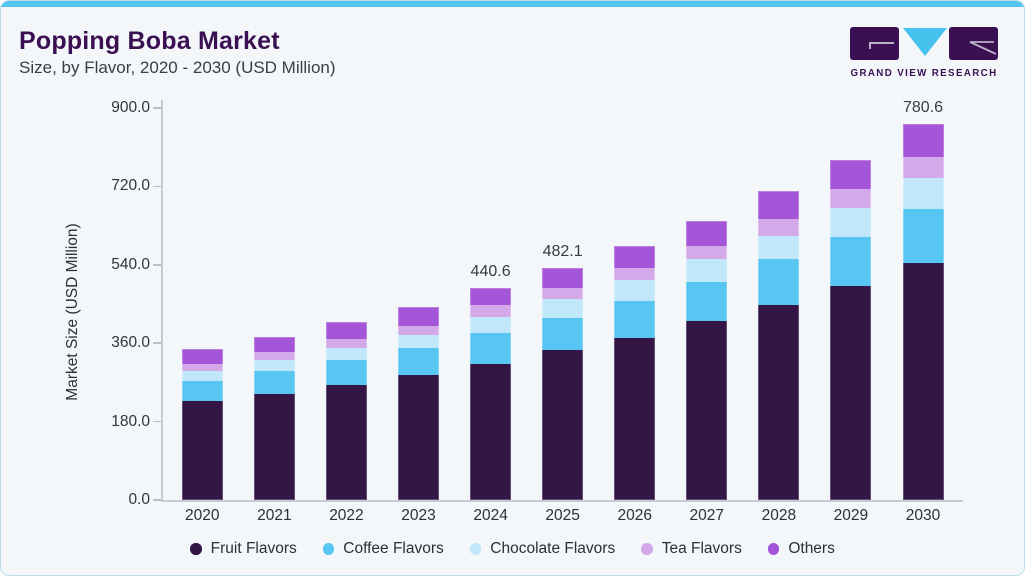 The height and width of the screenshot is (576, 1025). I want to click on bar-segment-others-2024, so click(491, 296).